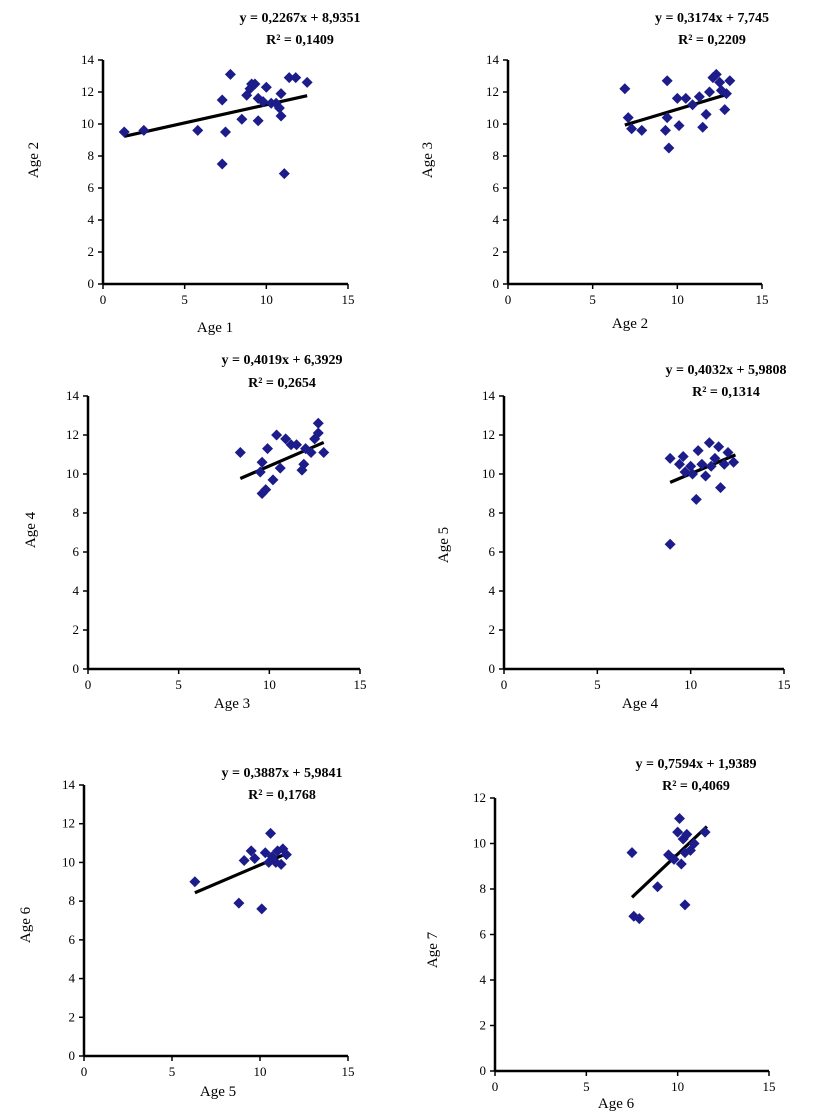  I want to click on y-axis-label: Age 3, so click(428, 160).